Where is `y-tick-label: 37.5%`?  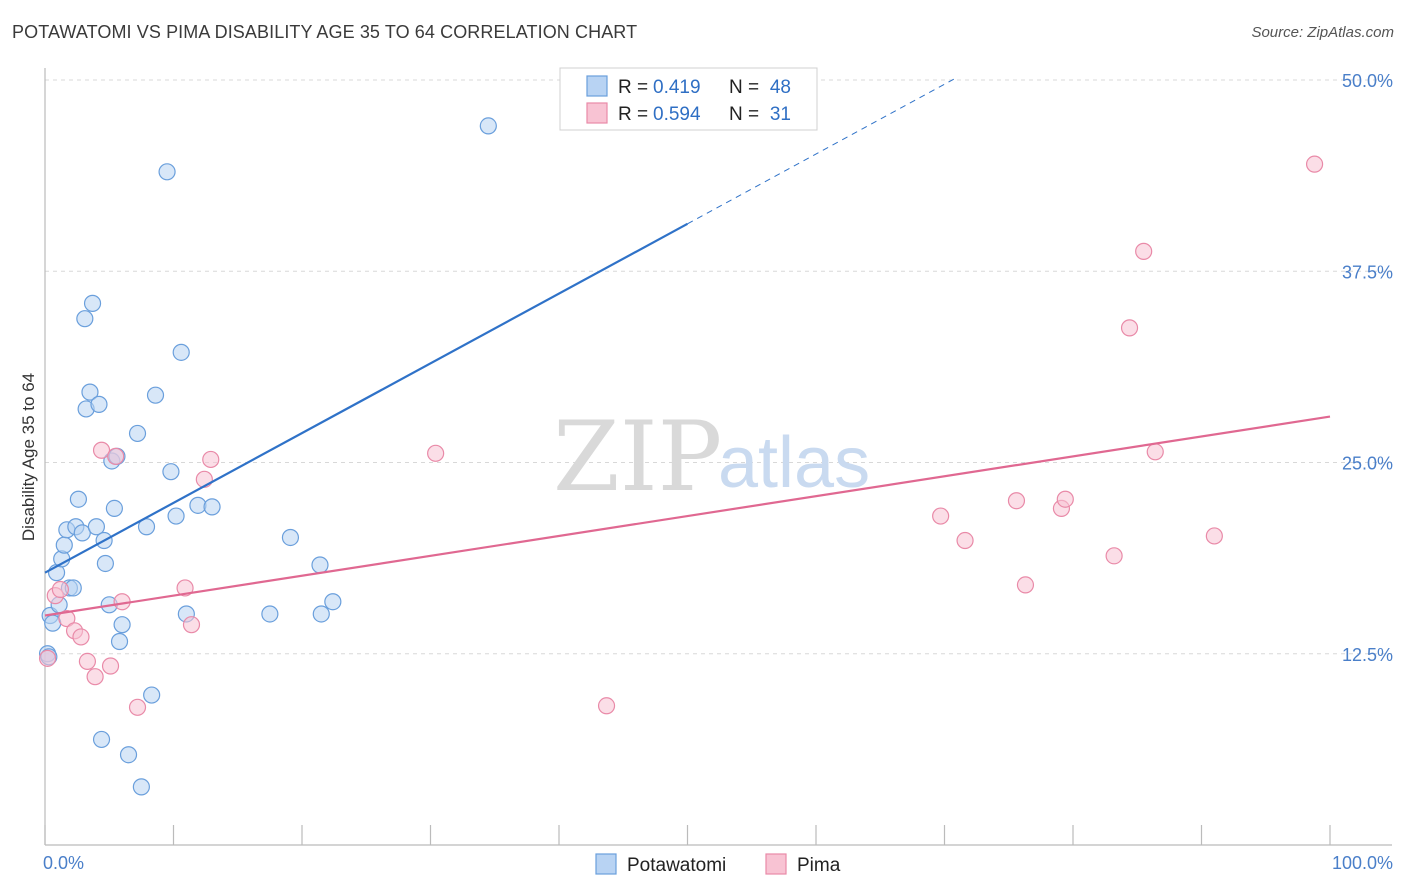
y-tick-label: 37.5% is located at coordinates (1367, 272).